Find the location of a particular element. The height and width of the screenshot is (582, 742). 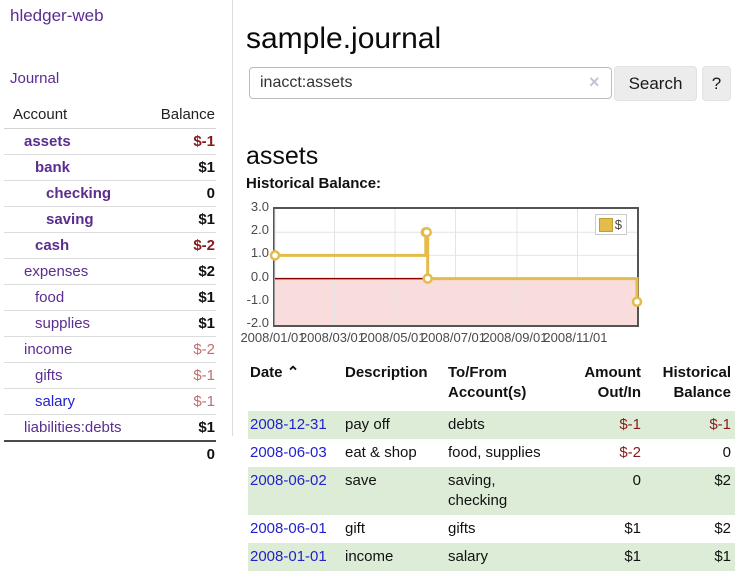

transaction-description: save is located at coordinates (361, 480).